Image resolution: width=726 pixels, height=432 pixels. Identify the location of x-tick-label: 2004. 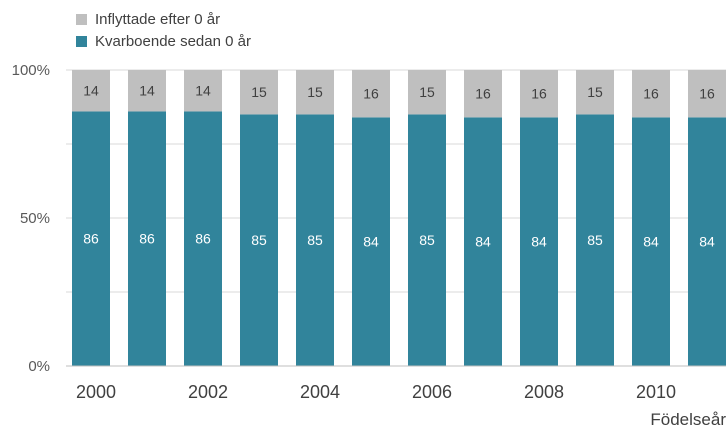
(320, 392).